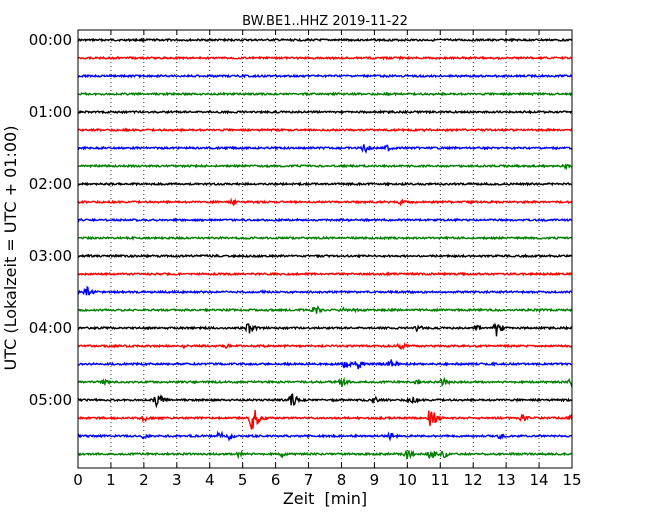 Image resolution: width=650 pixels, height=520 pixels. Describe the element at coordinates (50, 184) in the screenshot. I see `y-tick-label: 02:00` at that location.